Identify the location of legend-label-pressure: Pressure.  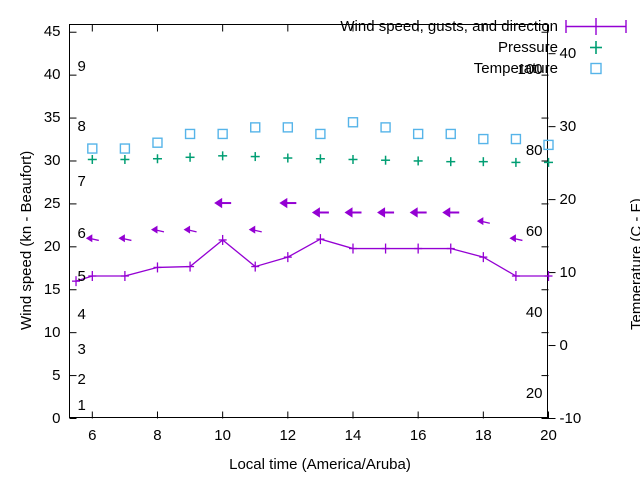
(527, 47).